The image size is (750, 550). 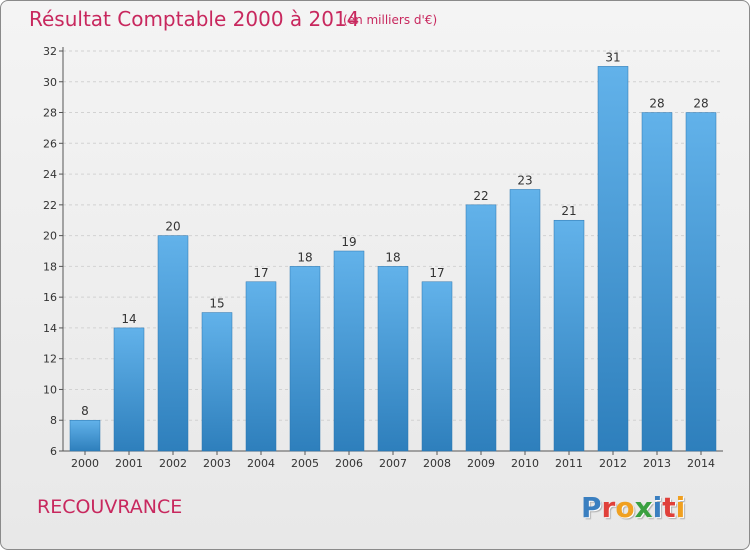 What do you see at coordinates (701, 282) in the screenshot?
I see `bar-2014` at bounding box center [701, 282].